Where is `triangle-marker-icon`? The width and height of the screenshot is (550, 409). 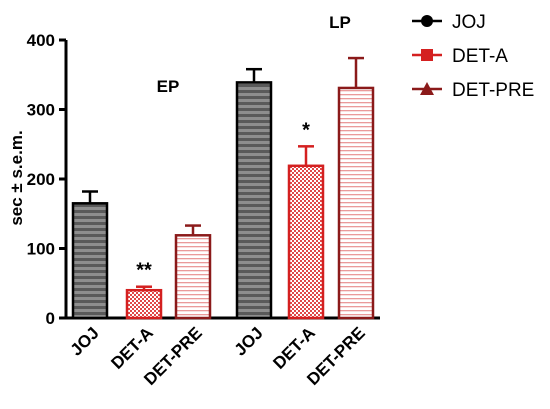 triangle-marker-icon is located at coordinates (427, 88).